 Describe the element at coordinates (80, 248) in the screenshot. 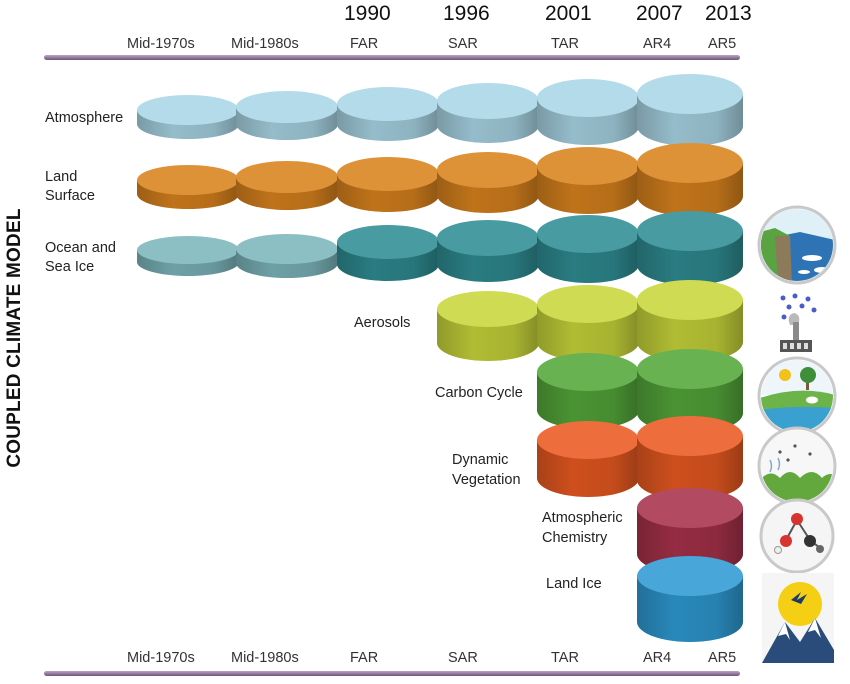

I see `row-label-ocean-line1: Ocean and` at that location.